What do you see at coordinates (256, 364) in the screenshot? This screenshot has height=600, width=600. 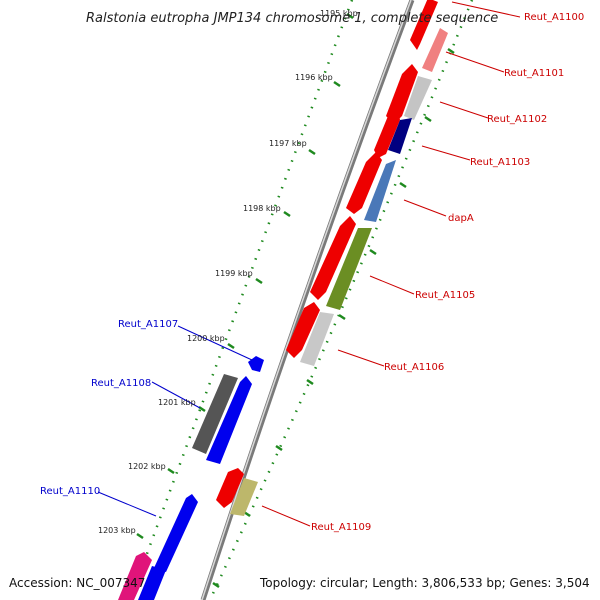 I see `gene-reut-a1107` at bounding box center [256, 364].